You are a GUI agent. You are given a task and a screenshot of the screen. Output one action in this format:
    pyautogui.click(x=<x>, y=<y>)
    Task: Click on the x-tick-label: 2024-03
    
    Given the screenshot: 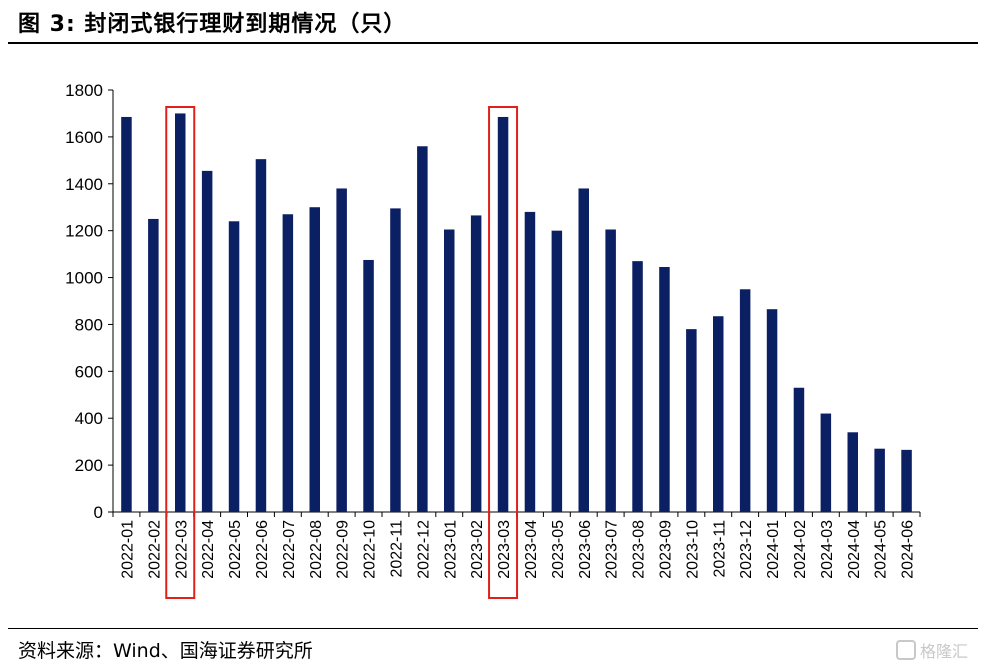 What is the action you would take?
    pyautogui.click(x=827, y=549)
    